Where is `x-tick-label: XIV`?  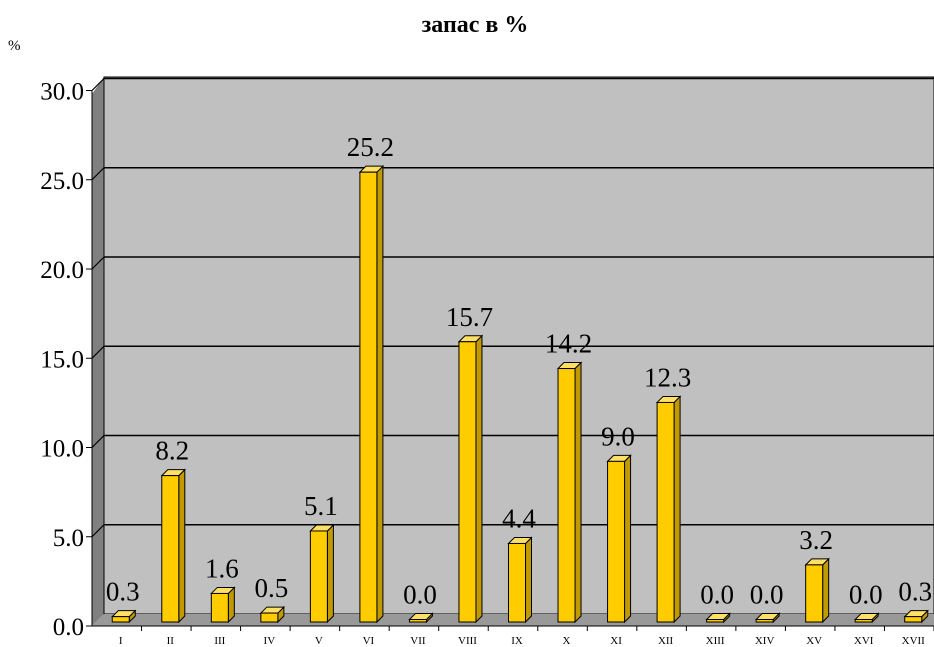 x-tick-label: XIV is located at coordinates (765, 641).